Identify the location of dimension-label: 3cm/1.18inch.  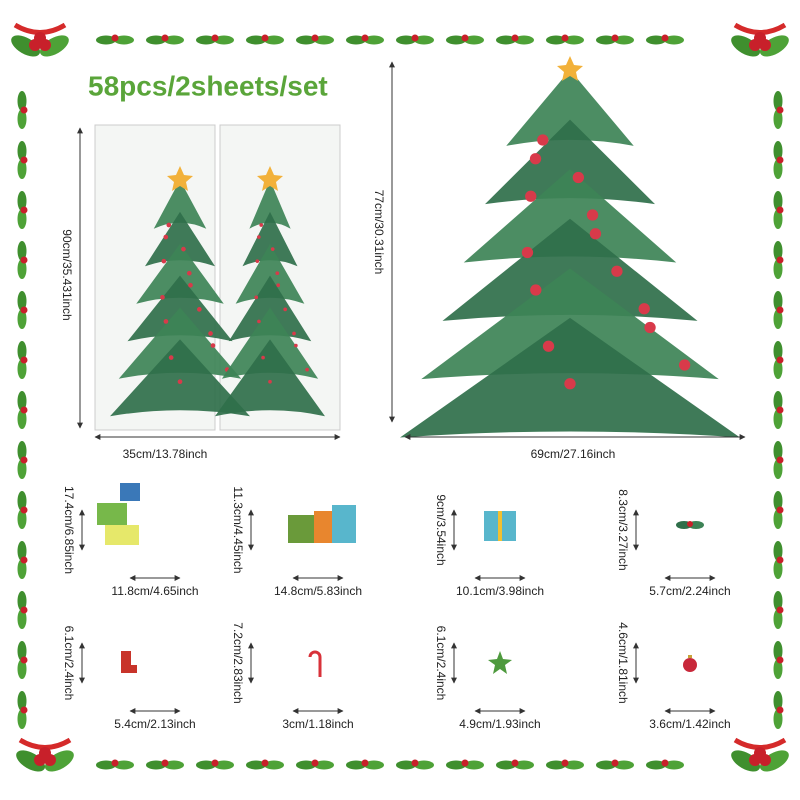
(317, 724).